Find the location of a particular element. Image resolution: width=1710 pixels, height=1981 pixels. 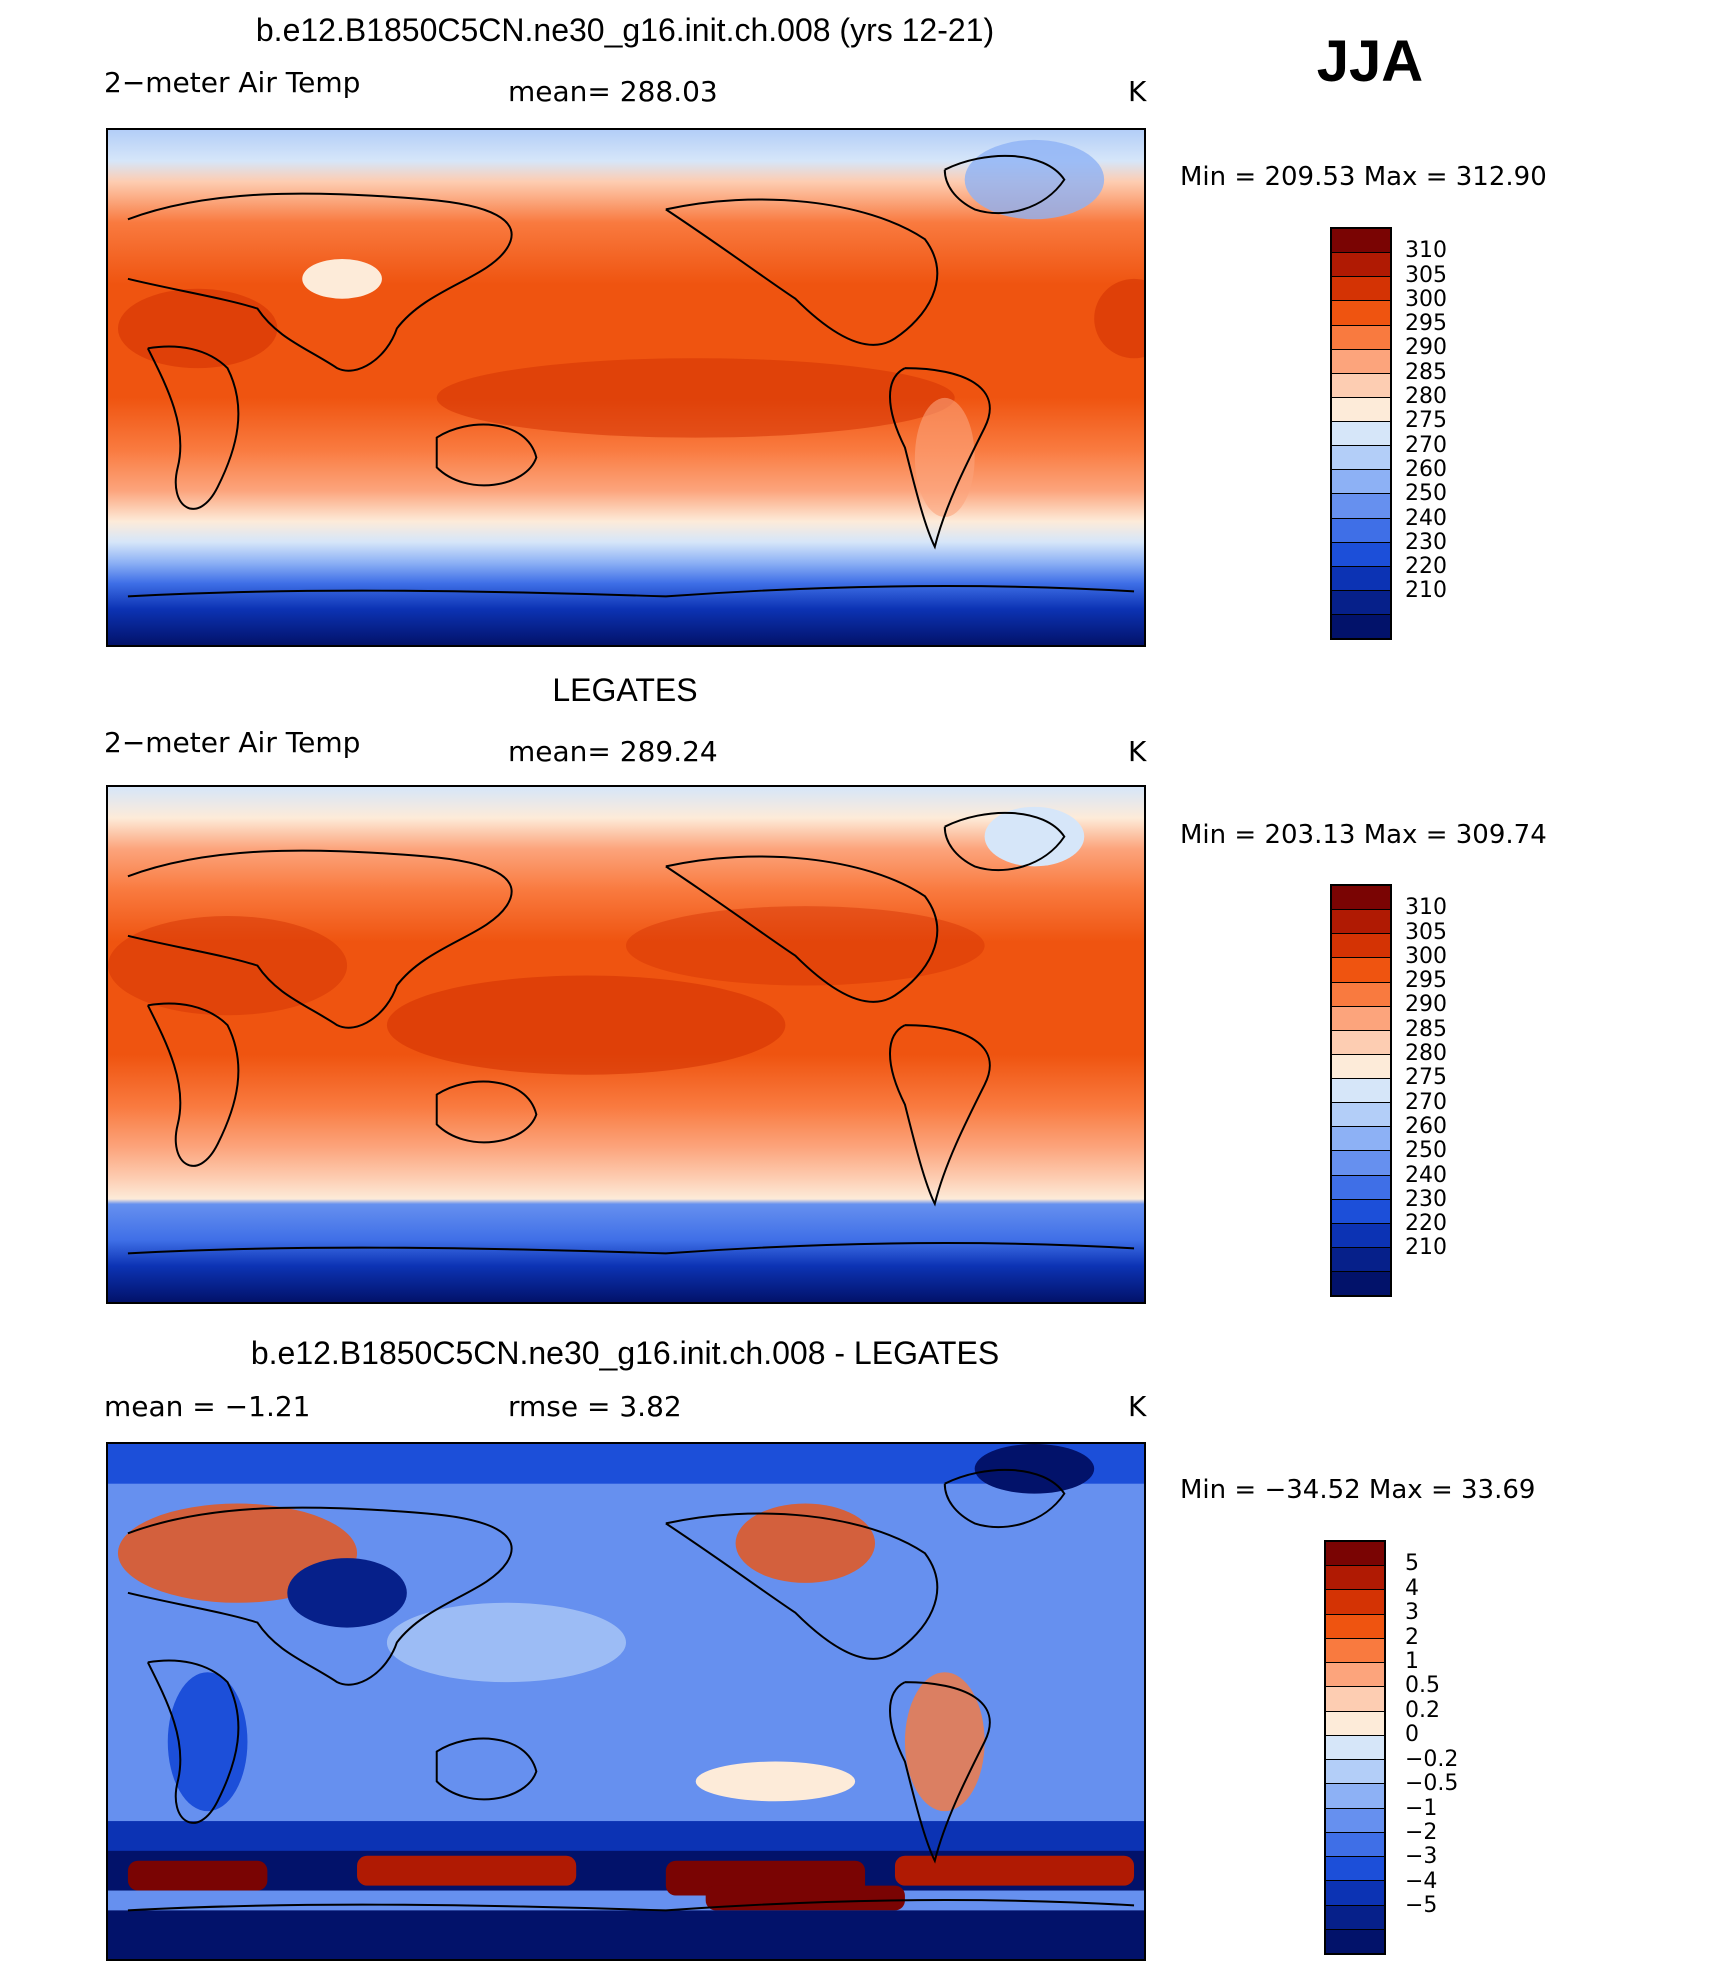

season-label: JJA is located at coordinates (1370, 61).